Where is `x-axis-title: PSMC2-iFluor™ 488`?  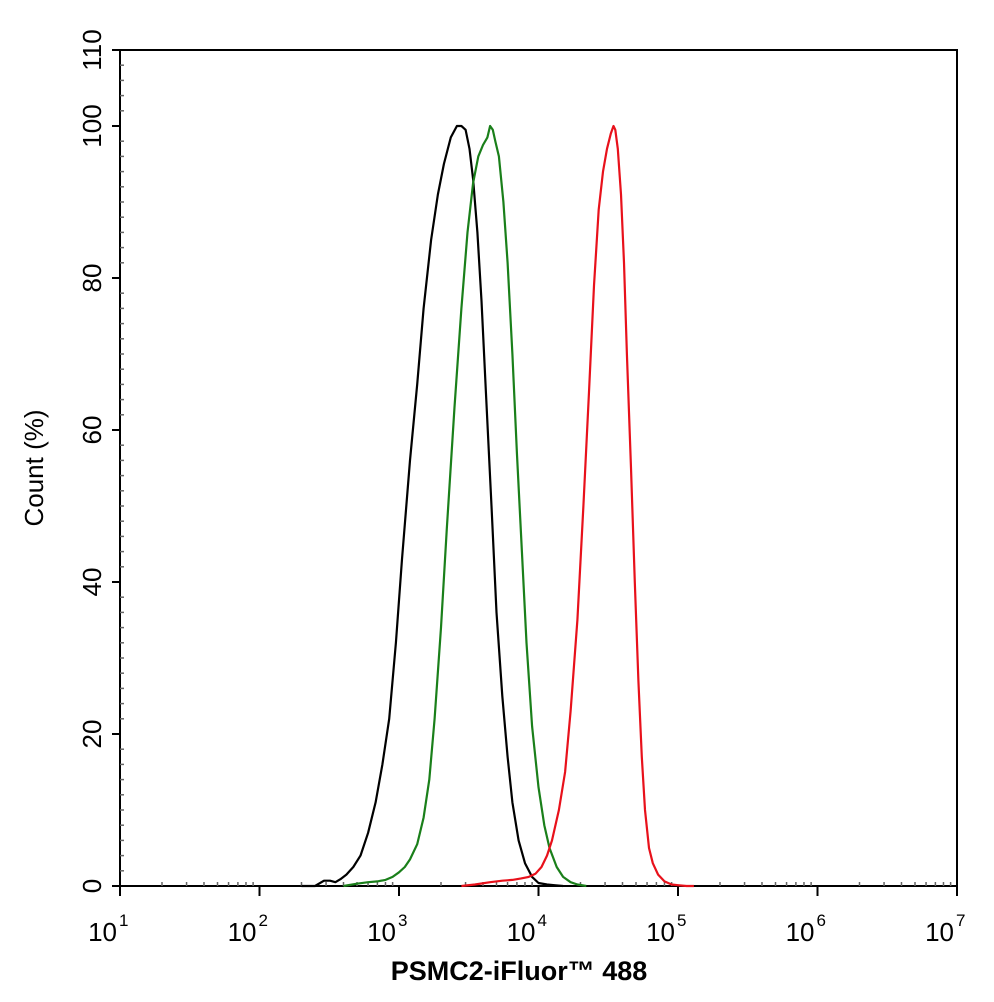 x-axis-title: PSMC2-iFluor™ 488 is located at coordinates (519, 971).